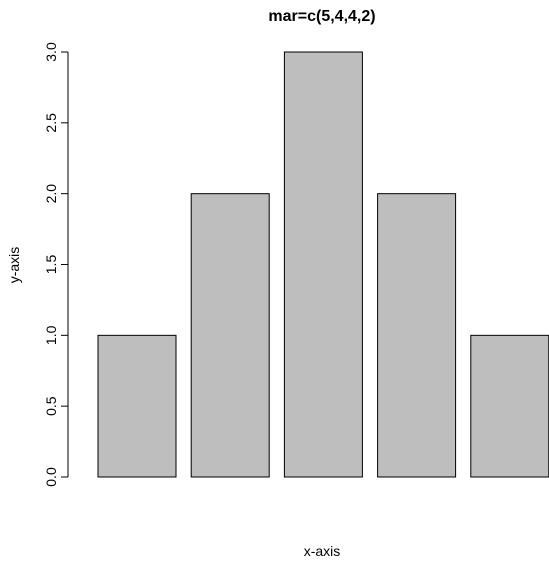 Image resolution: width=549 pixels, height=562 pixels. Describe the element at coordinates (51, 477) in the screenshot. I see `y-tick-label: 0.0` at that location.